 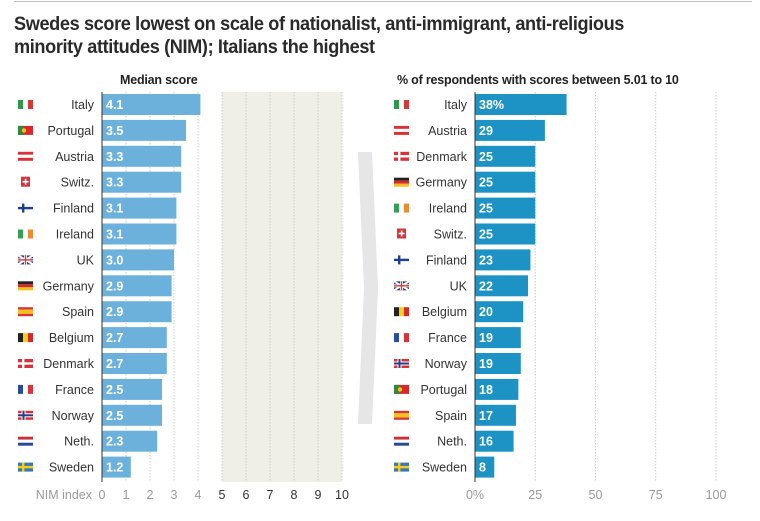 What do you see at coordinates (222, 495) in the screenshot?
I see `x-tick-label: 5` at bounding box center [222, 495].